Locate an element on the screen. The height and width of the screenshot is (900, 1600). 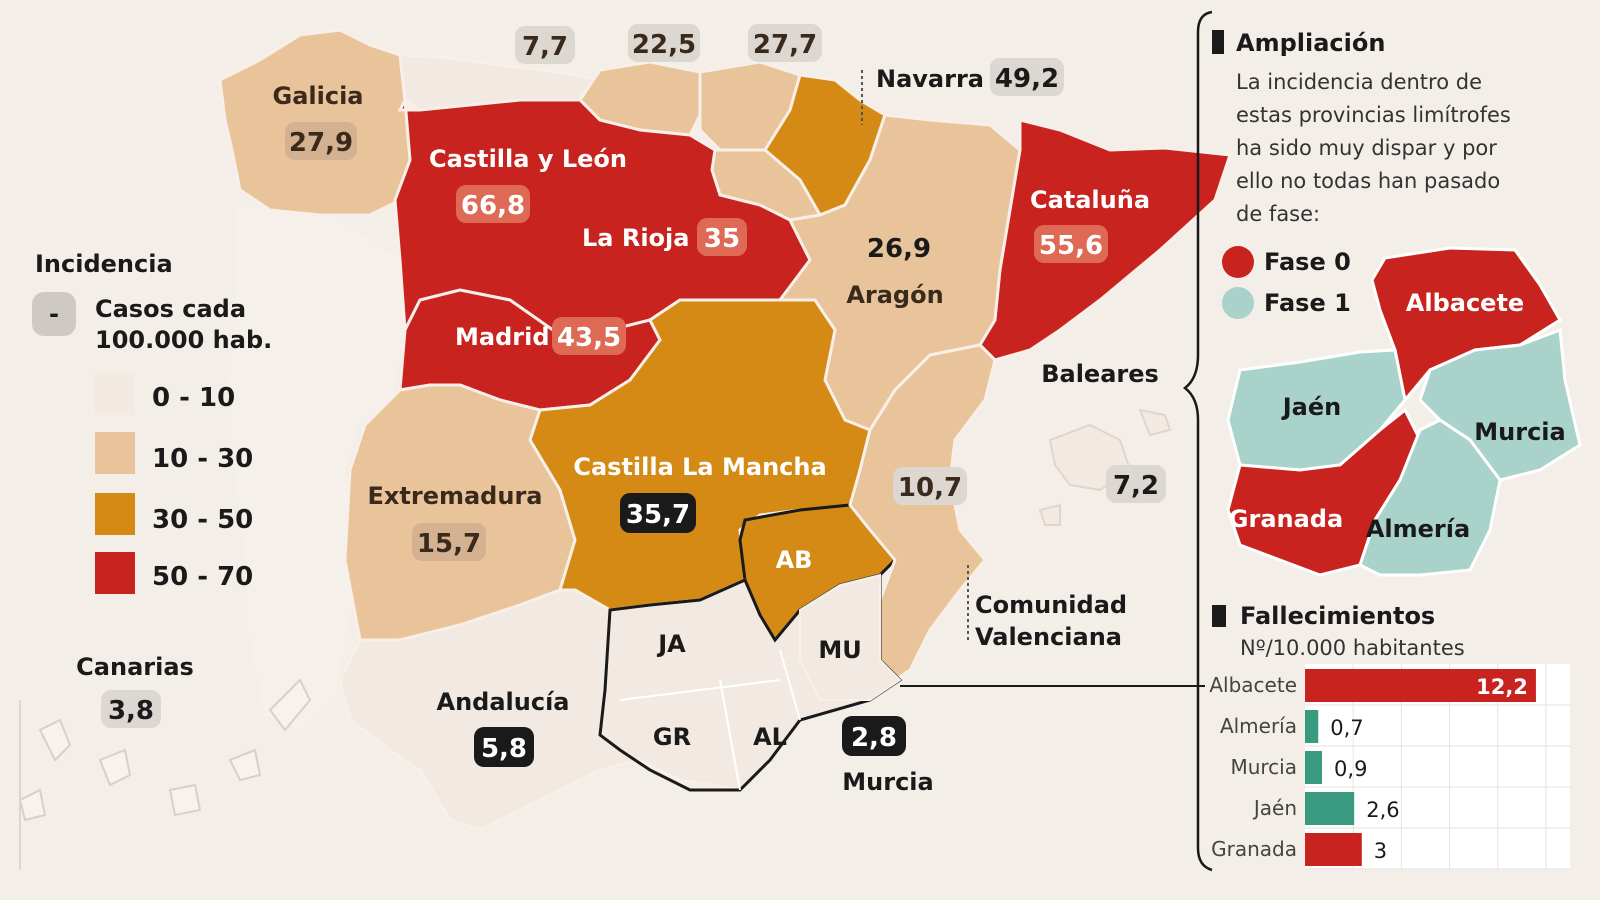
value-asturias: 7,7 is located at coordinates (545, 47).